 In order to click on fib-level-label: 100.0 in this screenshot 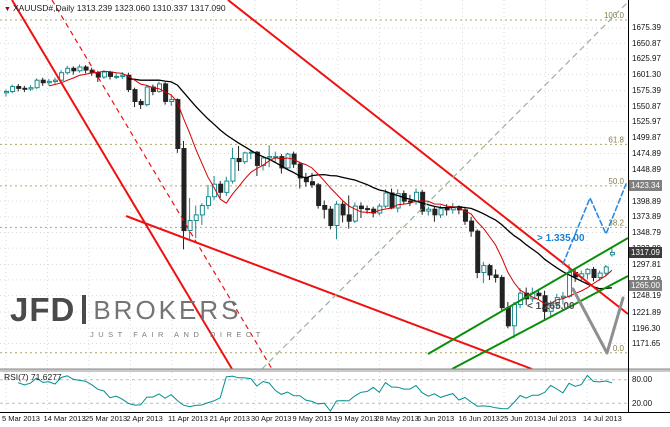, I will do `click(614, 15)`.